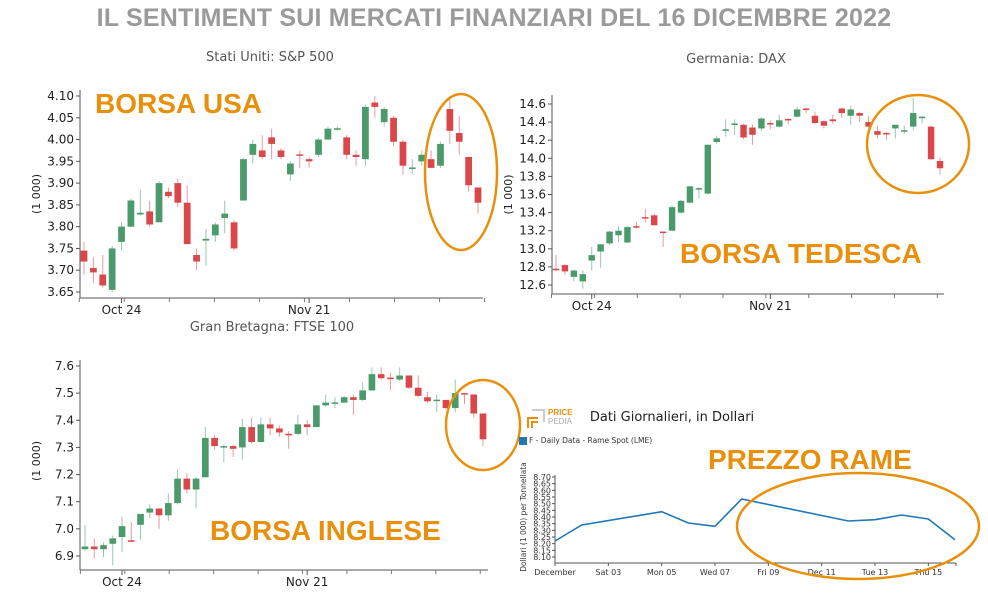 Image resolution: width=988 pixels, height=601 pixels. I want to click on copper-x-tick-label: Dec 11, so click(822, 572).